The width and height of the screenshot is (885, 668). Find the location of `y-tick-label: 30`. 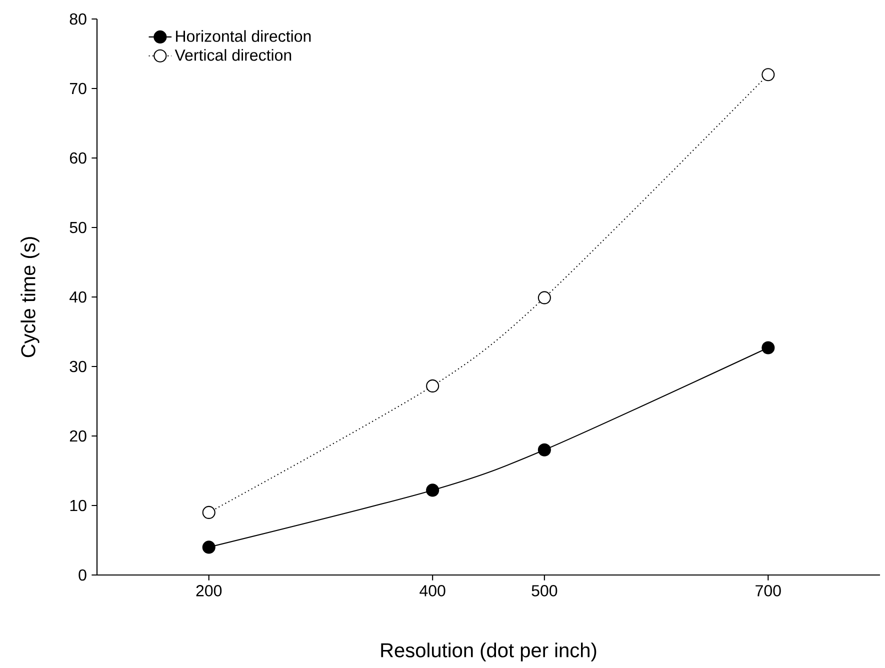

y-tick-label: 30 is located at coordinates (78, 366).